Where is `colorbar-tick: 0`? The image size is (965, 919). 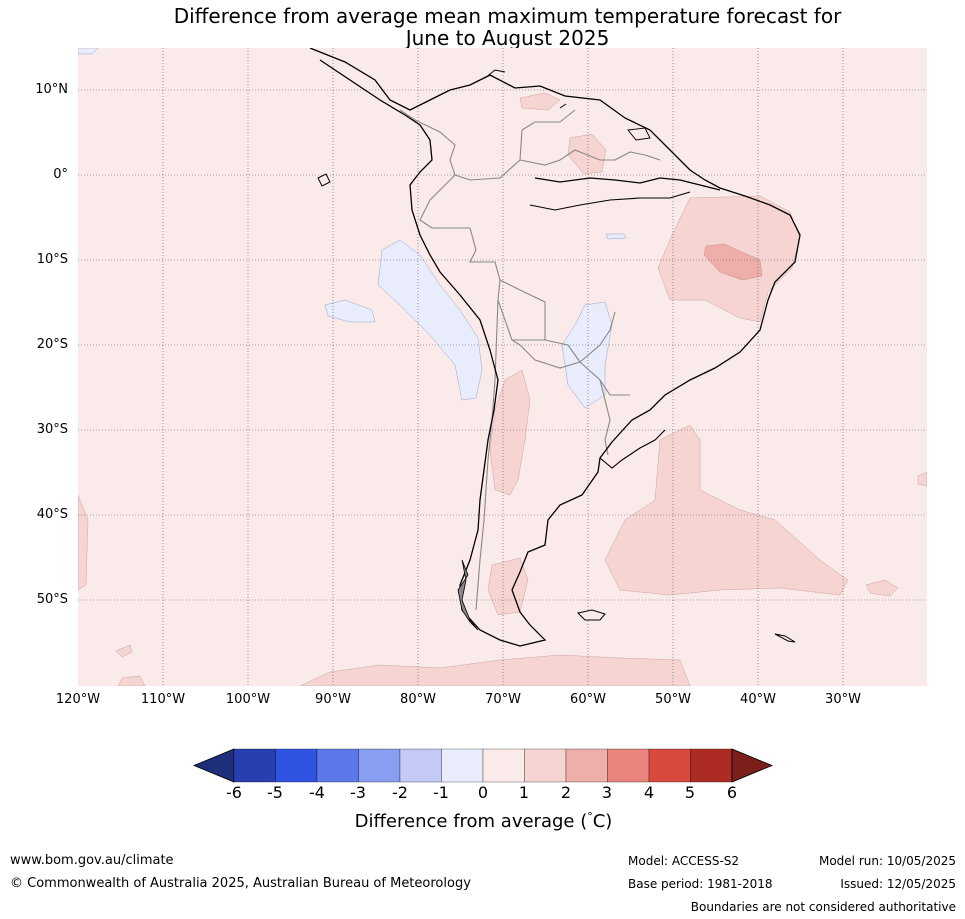
colorbar-tick: 0 is located at coordinates (483, 792).